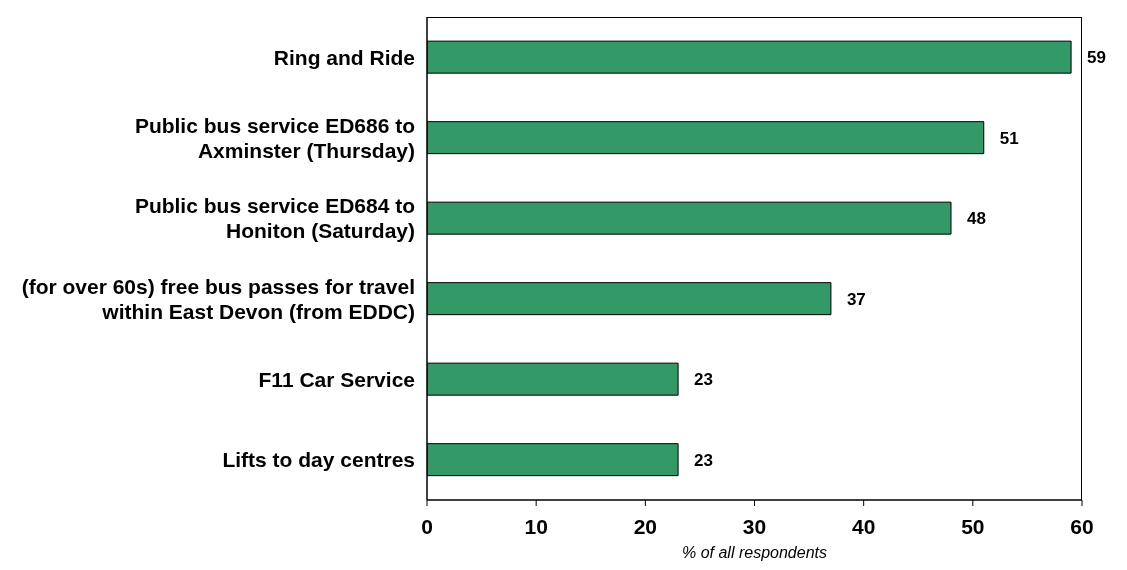  What do you see at coordinates (754, 526) in the screenshot?
I see `x-tick-label: 30` at bounding box center [754, 526].